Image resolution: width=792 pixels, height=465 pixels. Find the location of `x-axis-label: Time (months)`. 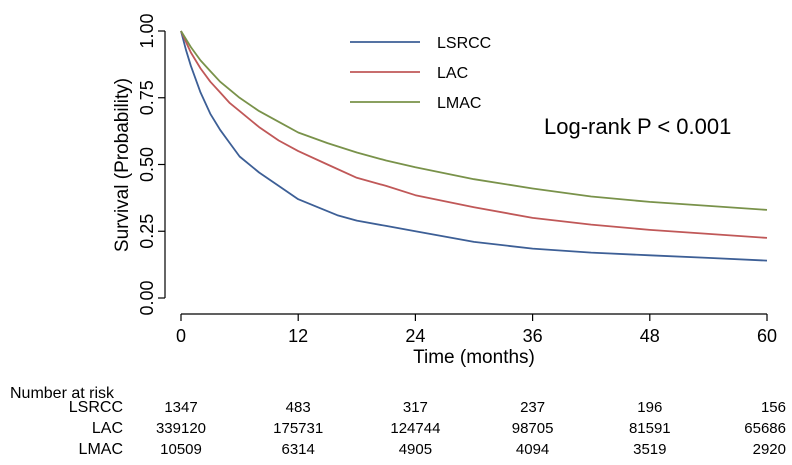

x-axis-label: Time (months) is located at coordinates (474, 357).